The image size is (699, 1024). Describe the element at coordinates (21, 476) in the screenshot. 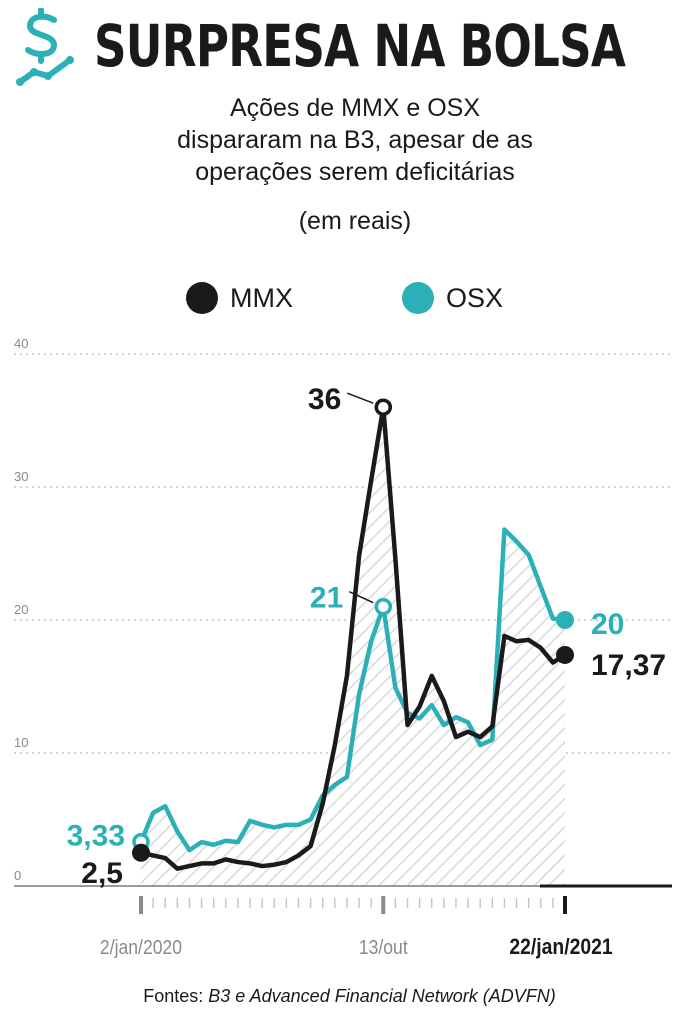

I see `y-tick-label-30: 30` at that location.